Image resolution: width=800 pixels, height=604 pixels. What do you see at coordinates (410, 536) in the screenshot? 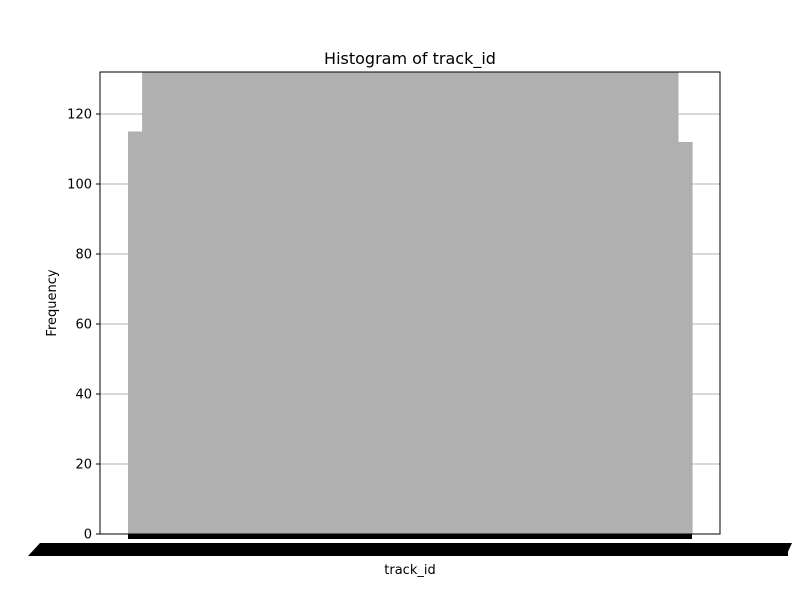
I see `x-tick-marks` at bounding box center [410, 536].